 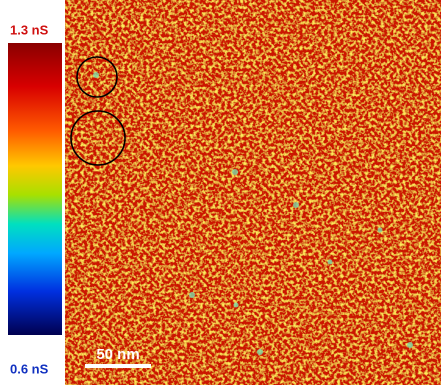 I want to click on colorbar-min-label: 0.6 nS, so click(x=29, y=368).